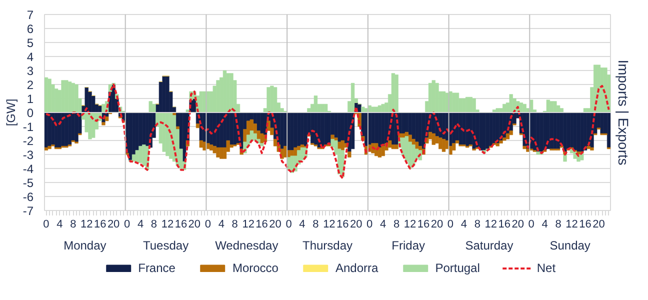 Image resolution: width=648 pixels, height=300 pixels. Describe the element at coordinates (30, 15) in the screenshot. I see `y-tick-label: 7` at that location.